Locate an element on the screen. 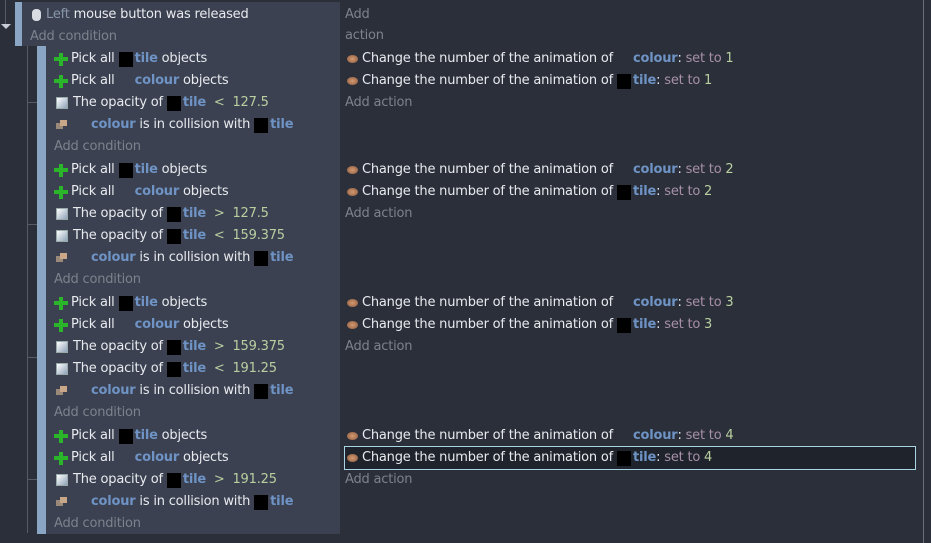 The image size is (931, 543). text-segment: objects is located at coordinates (182, 435).